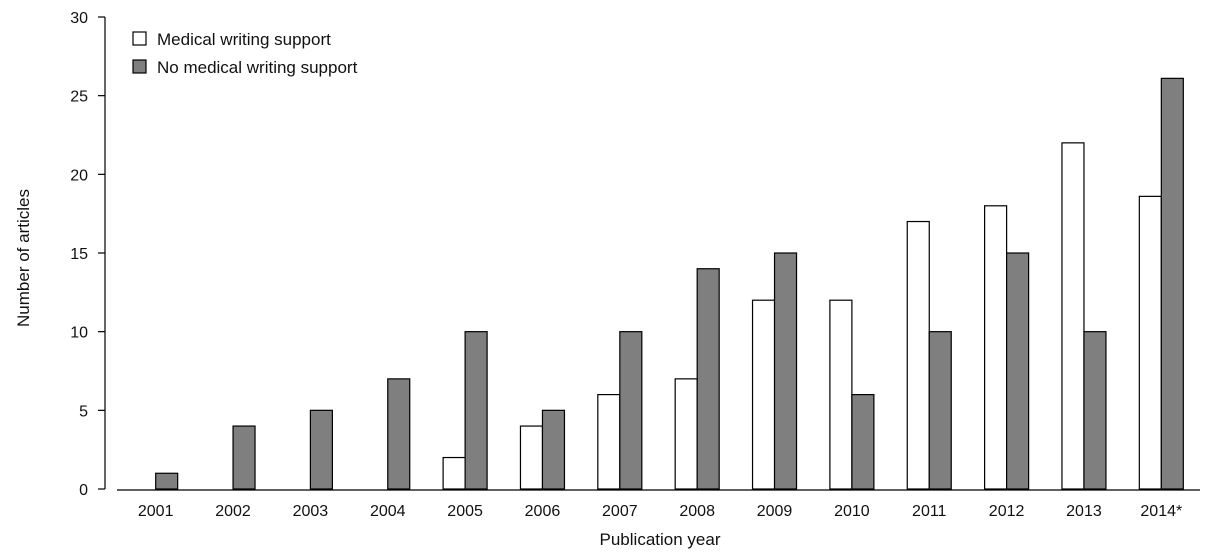 This screenshot has width=1215, height=556. Describe the element at coordinates (79, 333) in the screenshot. I see `y-tick-label: 10` at that location.